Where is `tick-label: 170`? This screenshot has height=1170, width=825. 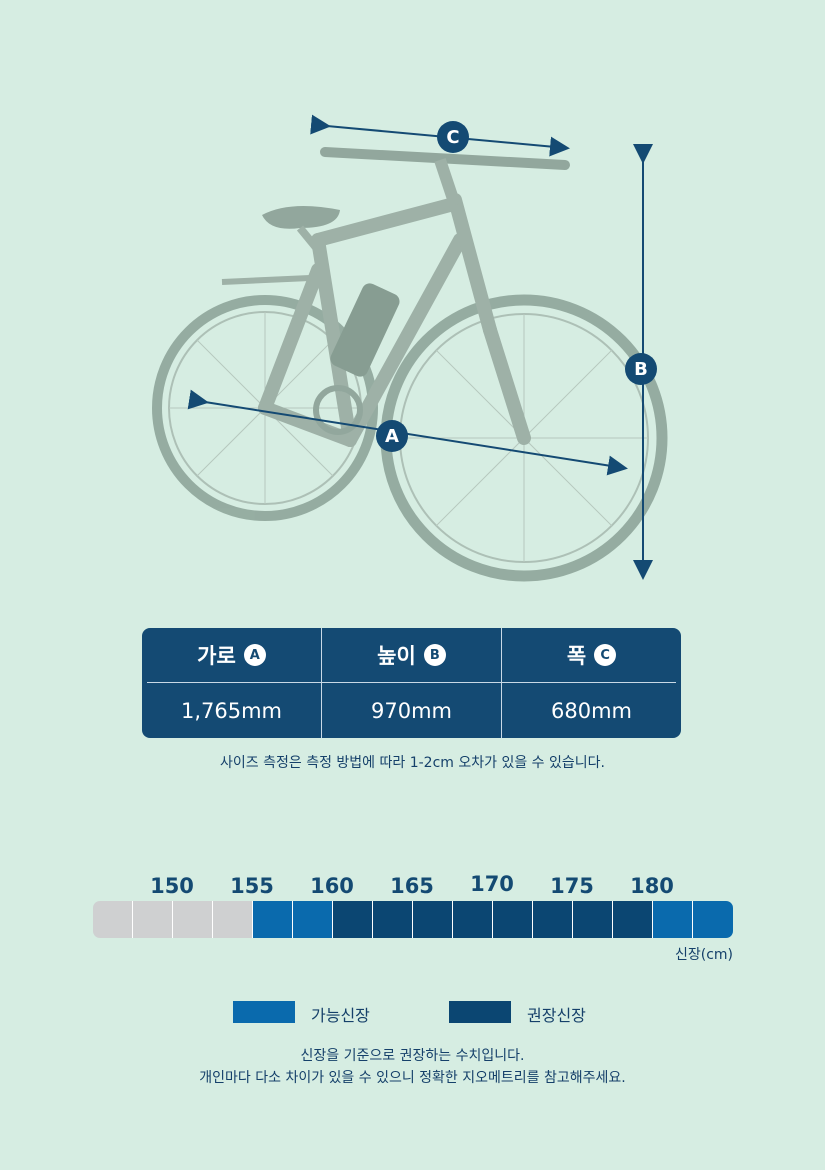 tick-label: 170 is located at coordinates (492, 884).